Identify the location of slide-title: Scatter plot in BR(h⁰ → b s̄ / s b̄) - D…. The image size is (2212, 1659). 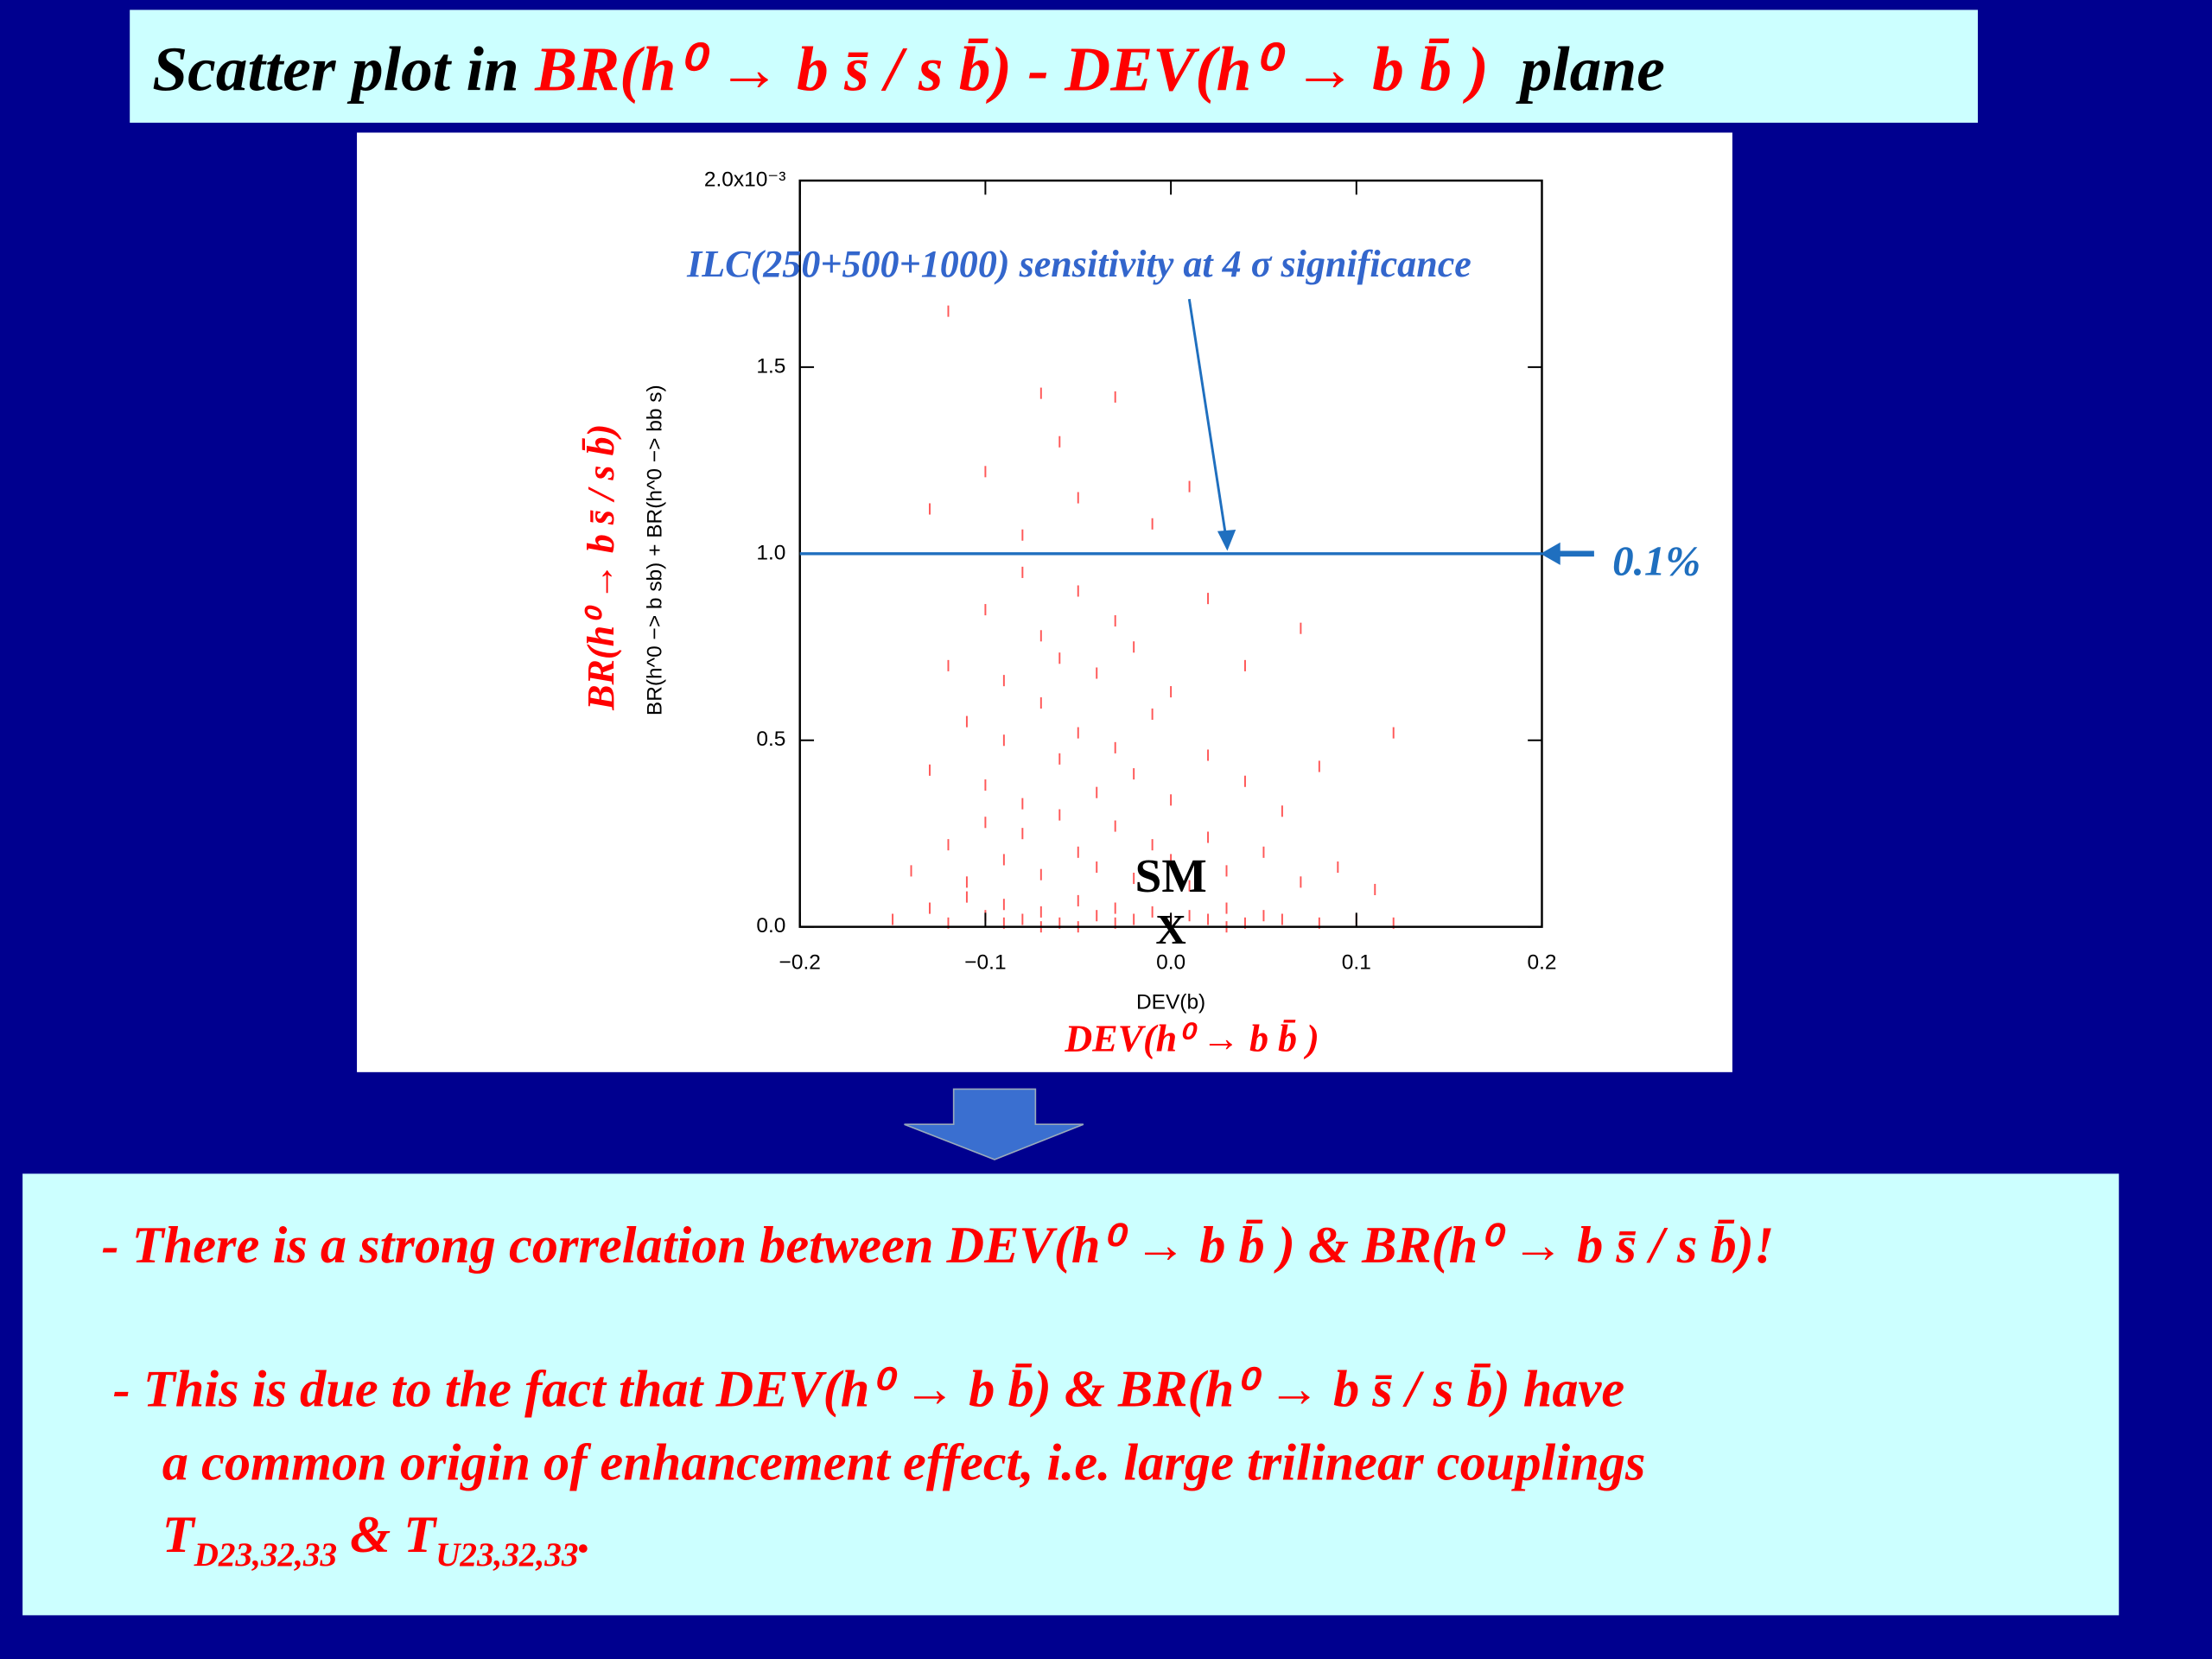
(909, 69).